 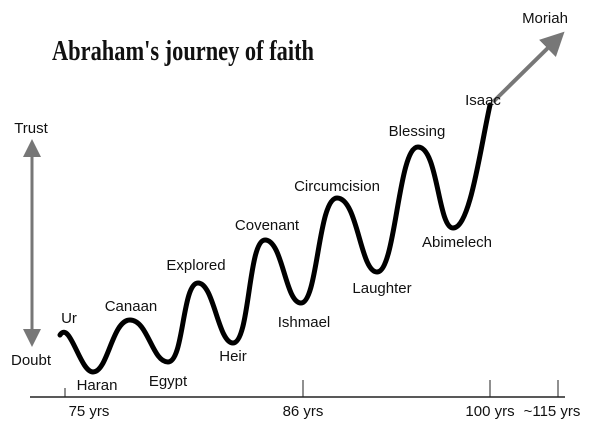 I want to click on milestone: Abimelech, so click(x=457, y=242).